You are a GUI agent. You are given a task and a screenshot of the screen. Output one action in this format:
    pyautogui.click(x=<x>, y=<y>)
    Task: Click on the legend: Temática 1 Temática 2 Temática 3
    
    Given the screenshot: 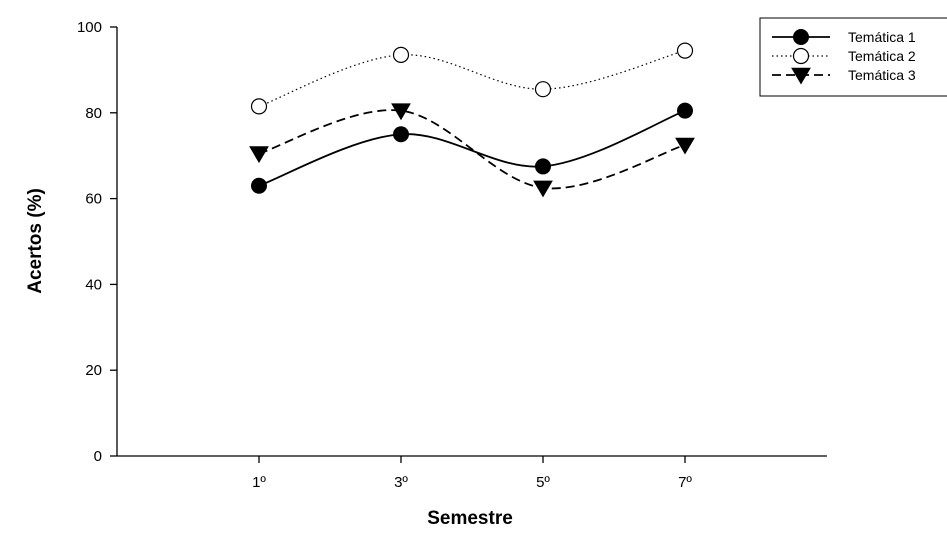 What is the action you would take?
    pyautogui.click(x=853, y=57)
    